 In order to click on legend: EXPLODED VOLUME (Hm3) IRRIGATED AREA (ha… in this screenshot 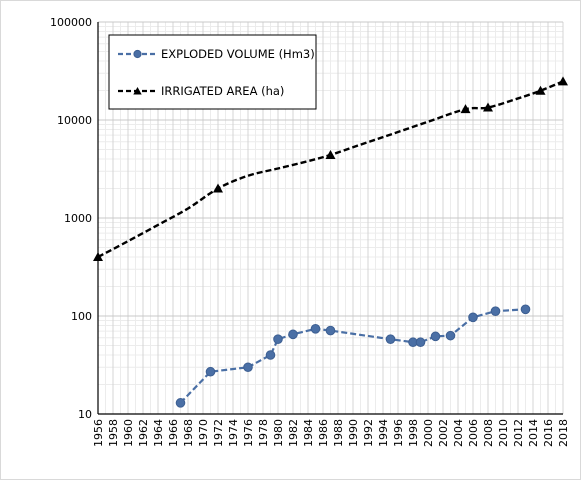, I will do `click(212, 72)`.